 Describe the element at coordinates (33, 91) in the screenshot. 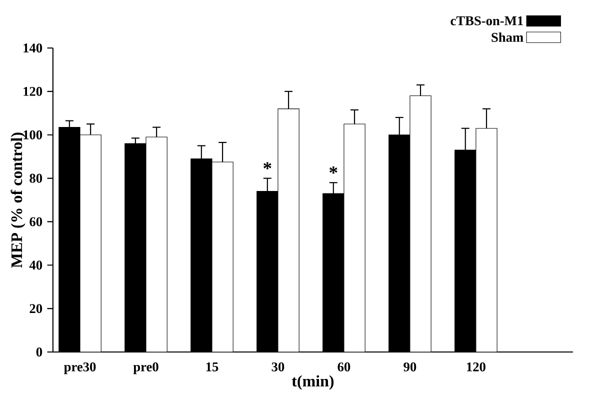

I see `y-tick-label: 120` at that location.